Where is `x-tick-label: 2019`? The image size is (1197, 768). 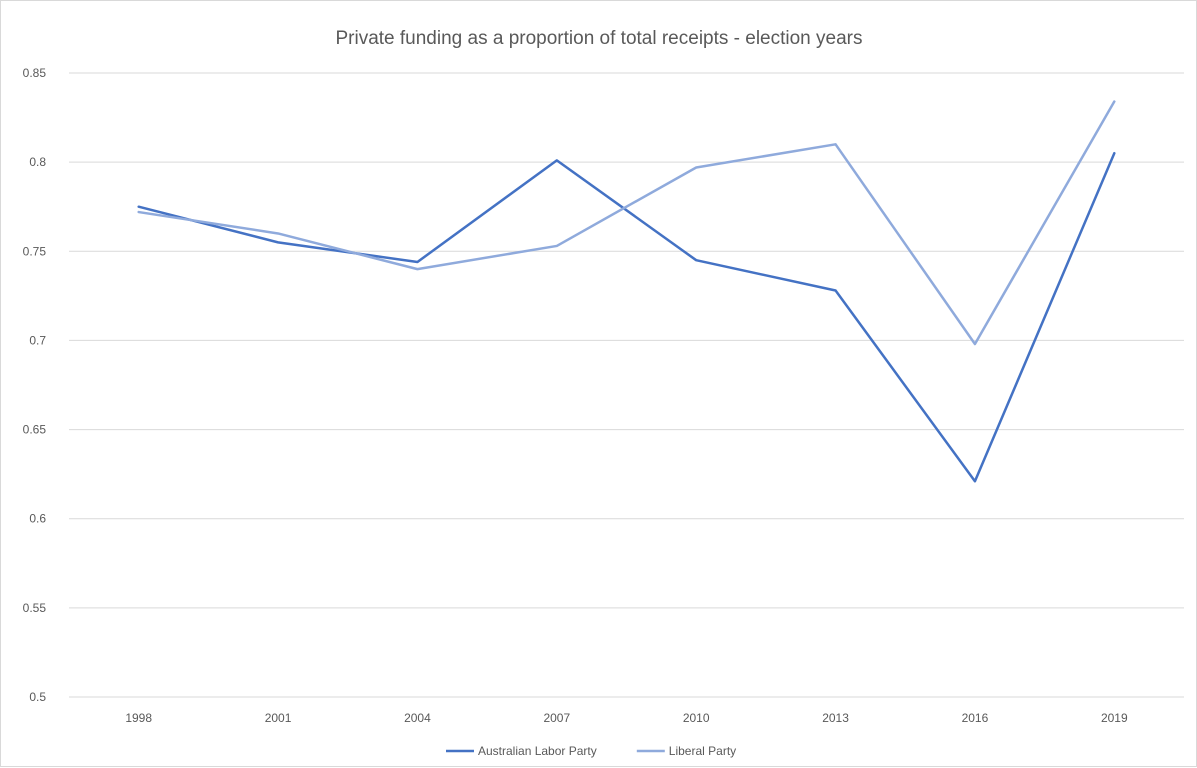
x-tick-label: 2019 is located at coordinates (1114, 718).